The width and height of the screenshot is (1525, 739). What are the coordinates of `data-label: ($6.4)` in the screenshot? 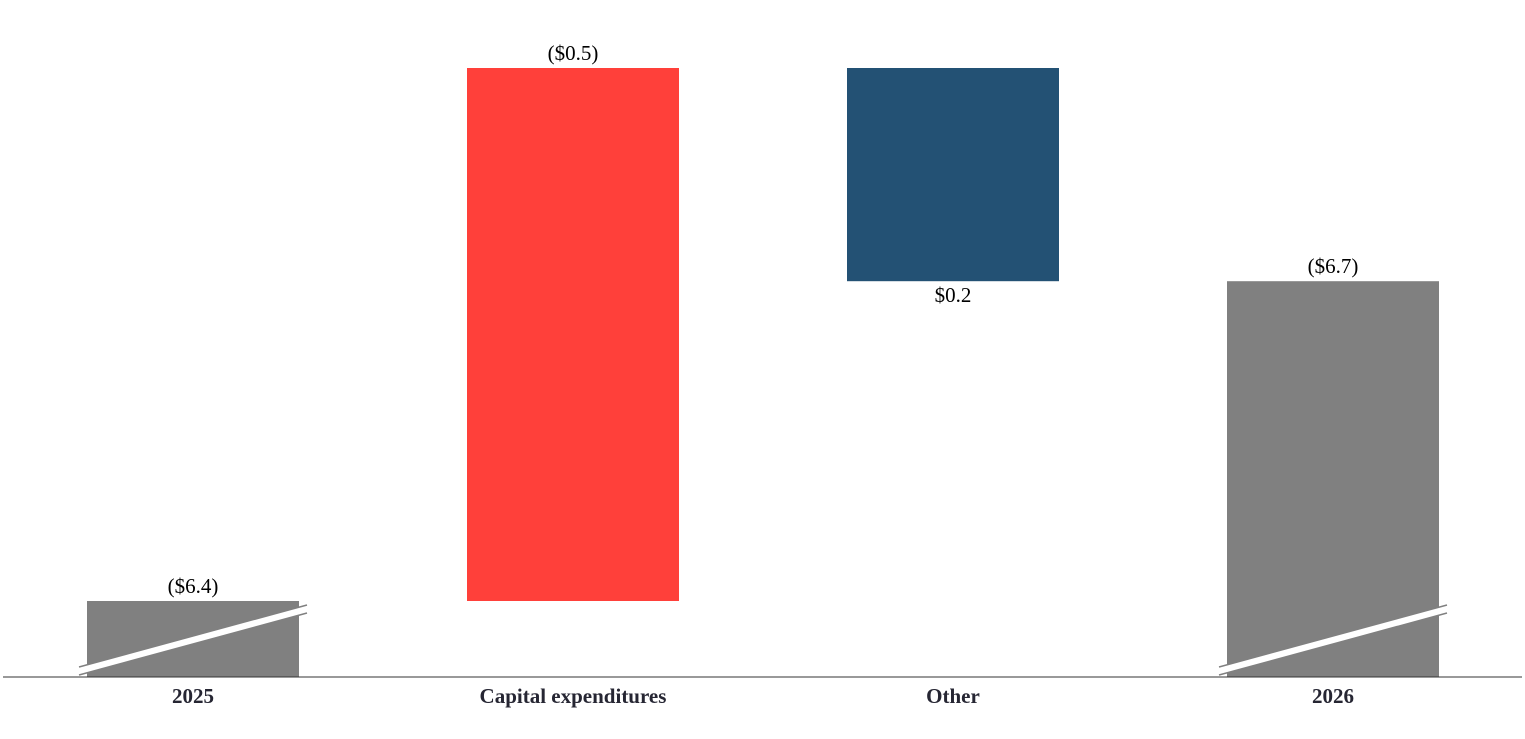 It's located at (193, 586).